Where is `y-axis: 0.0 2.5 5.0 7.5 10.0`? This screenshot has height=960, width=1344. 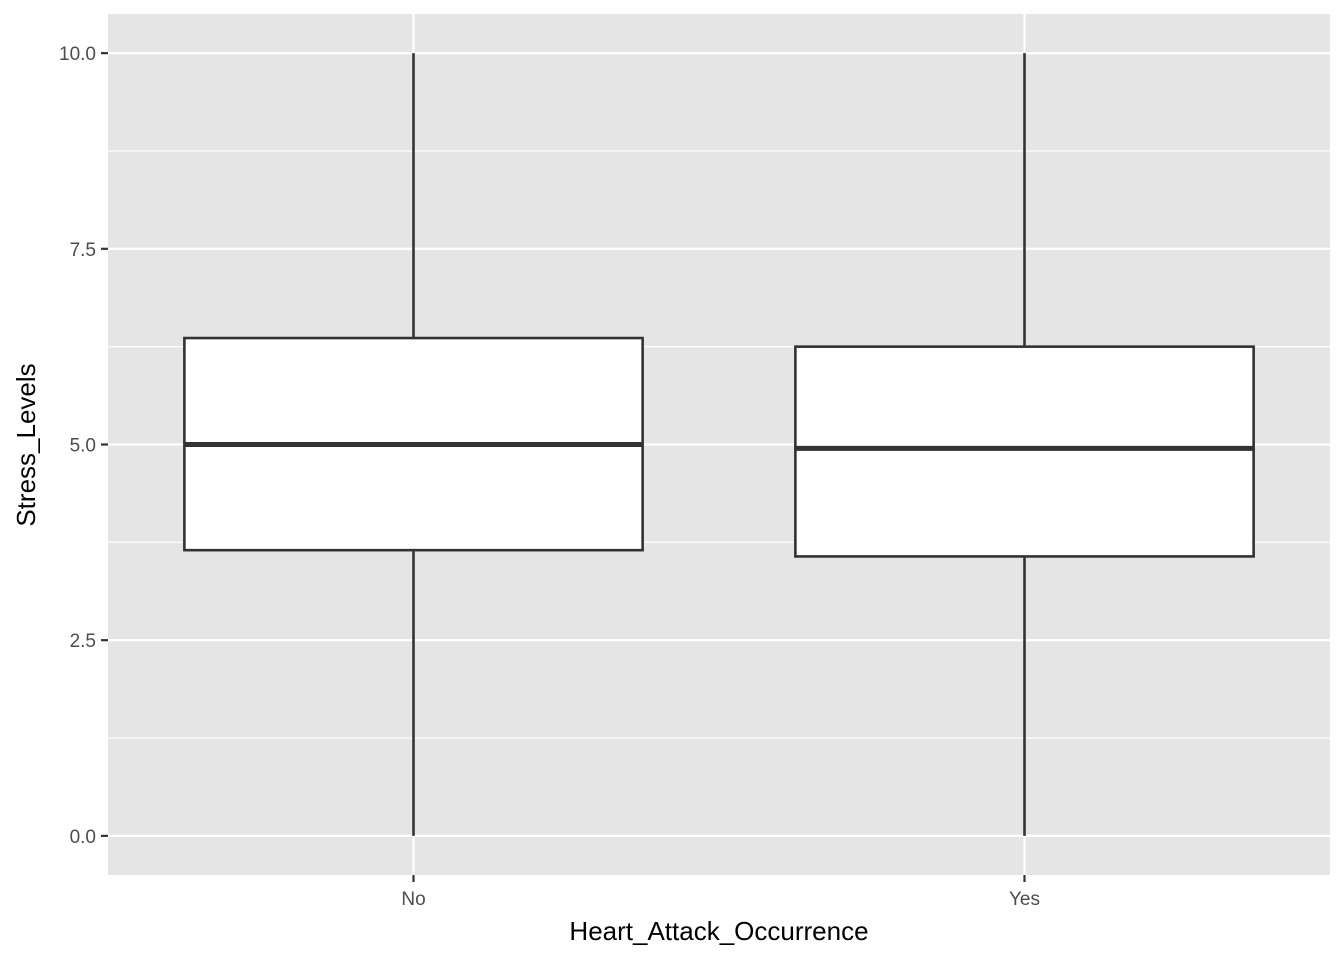 y-axis: 0.0 2.5 5.0 7.5 10.0 is located at coordinates (83, 446).